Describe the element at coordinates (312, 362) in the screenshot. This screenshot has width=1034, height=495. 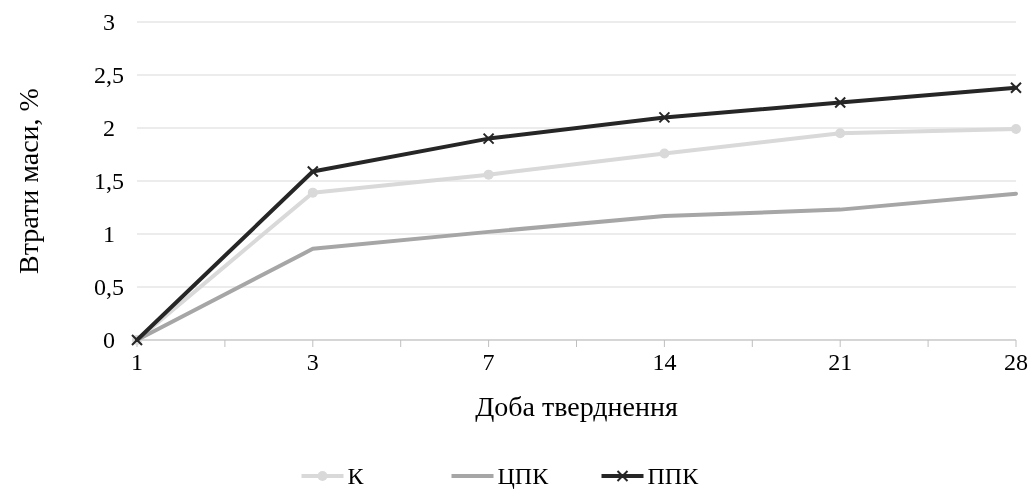
I see `x-tick-label: 3` at that location.